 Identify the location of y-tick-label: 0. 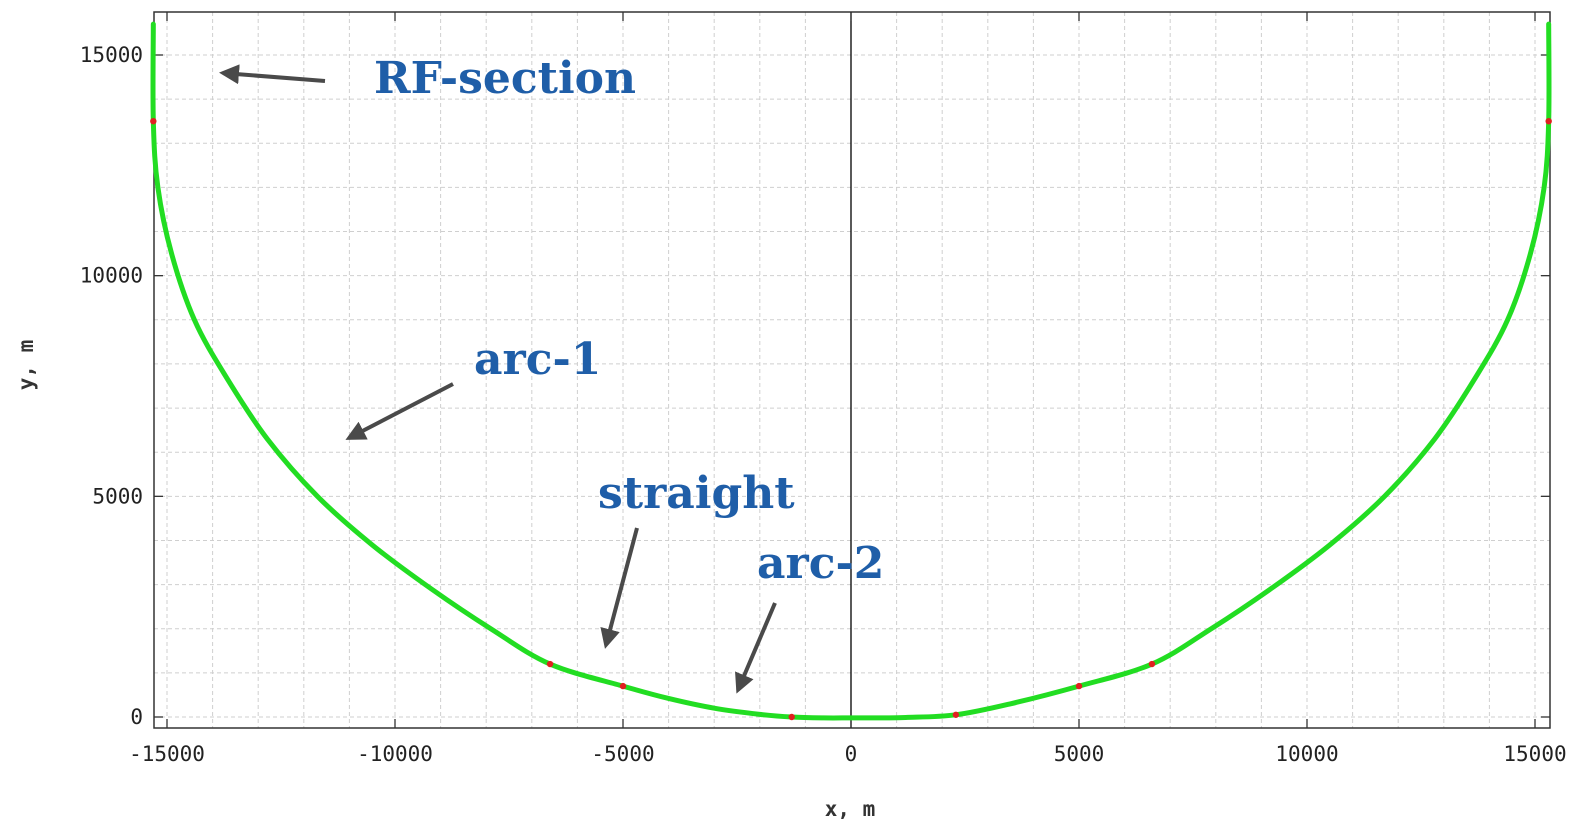
(136, 717).